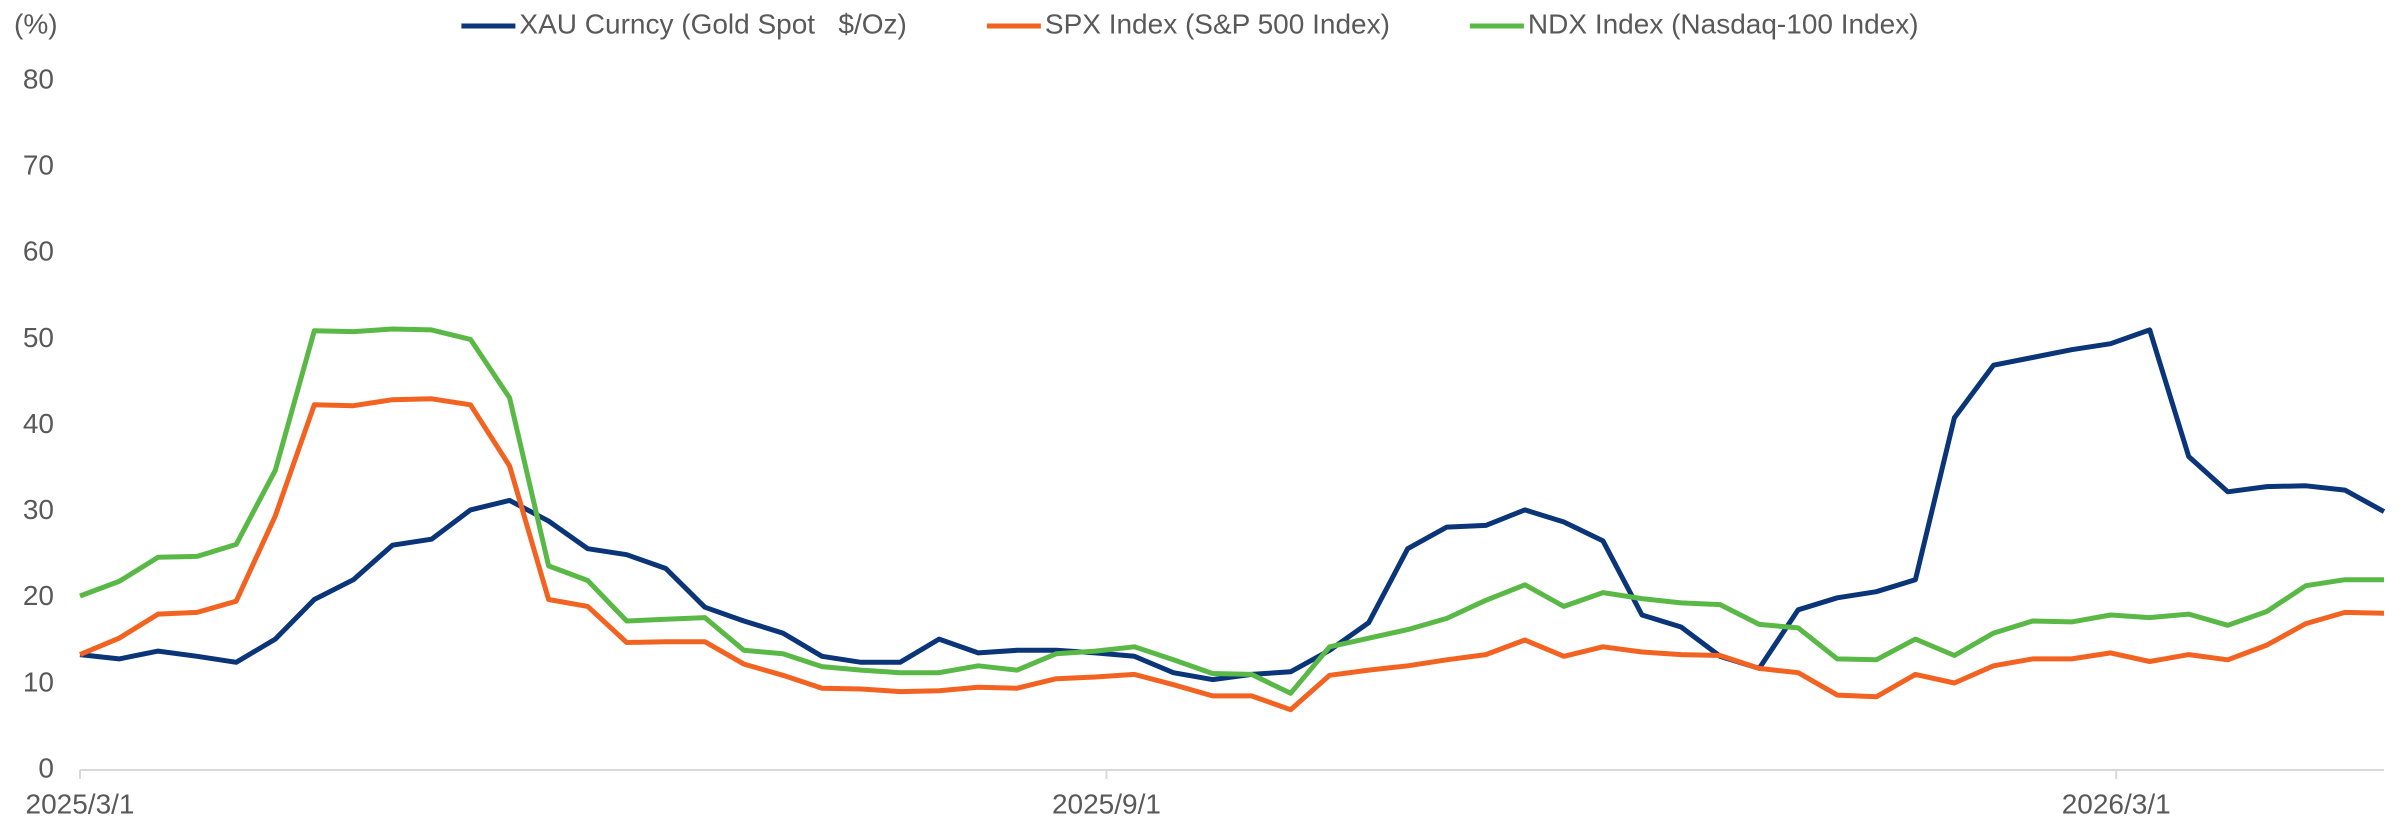 The image size is (2408, 825). Describe the element at coordinates (1217, 23) in the screenshot. I see `legend-label: SPX Index (S&P 500 Index)` at that location.